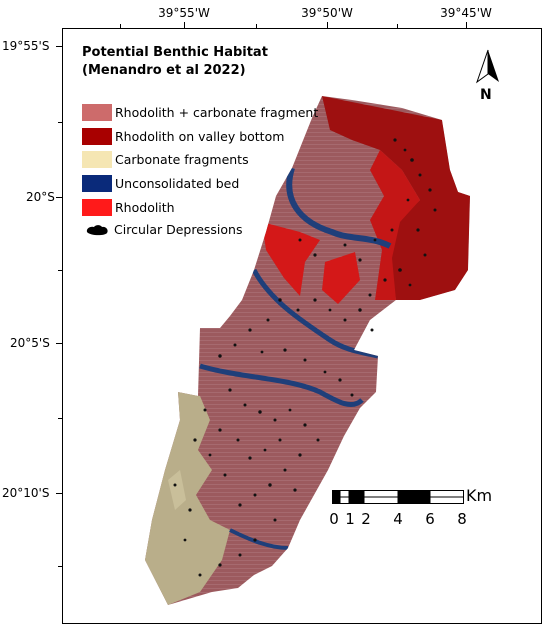  Describe the element at coordinates (182, 159) in the screenshot. I see `legend-label: Carbonate fragments` at that location.